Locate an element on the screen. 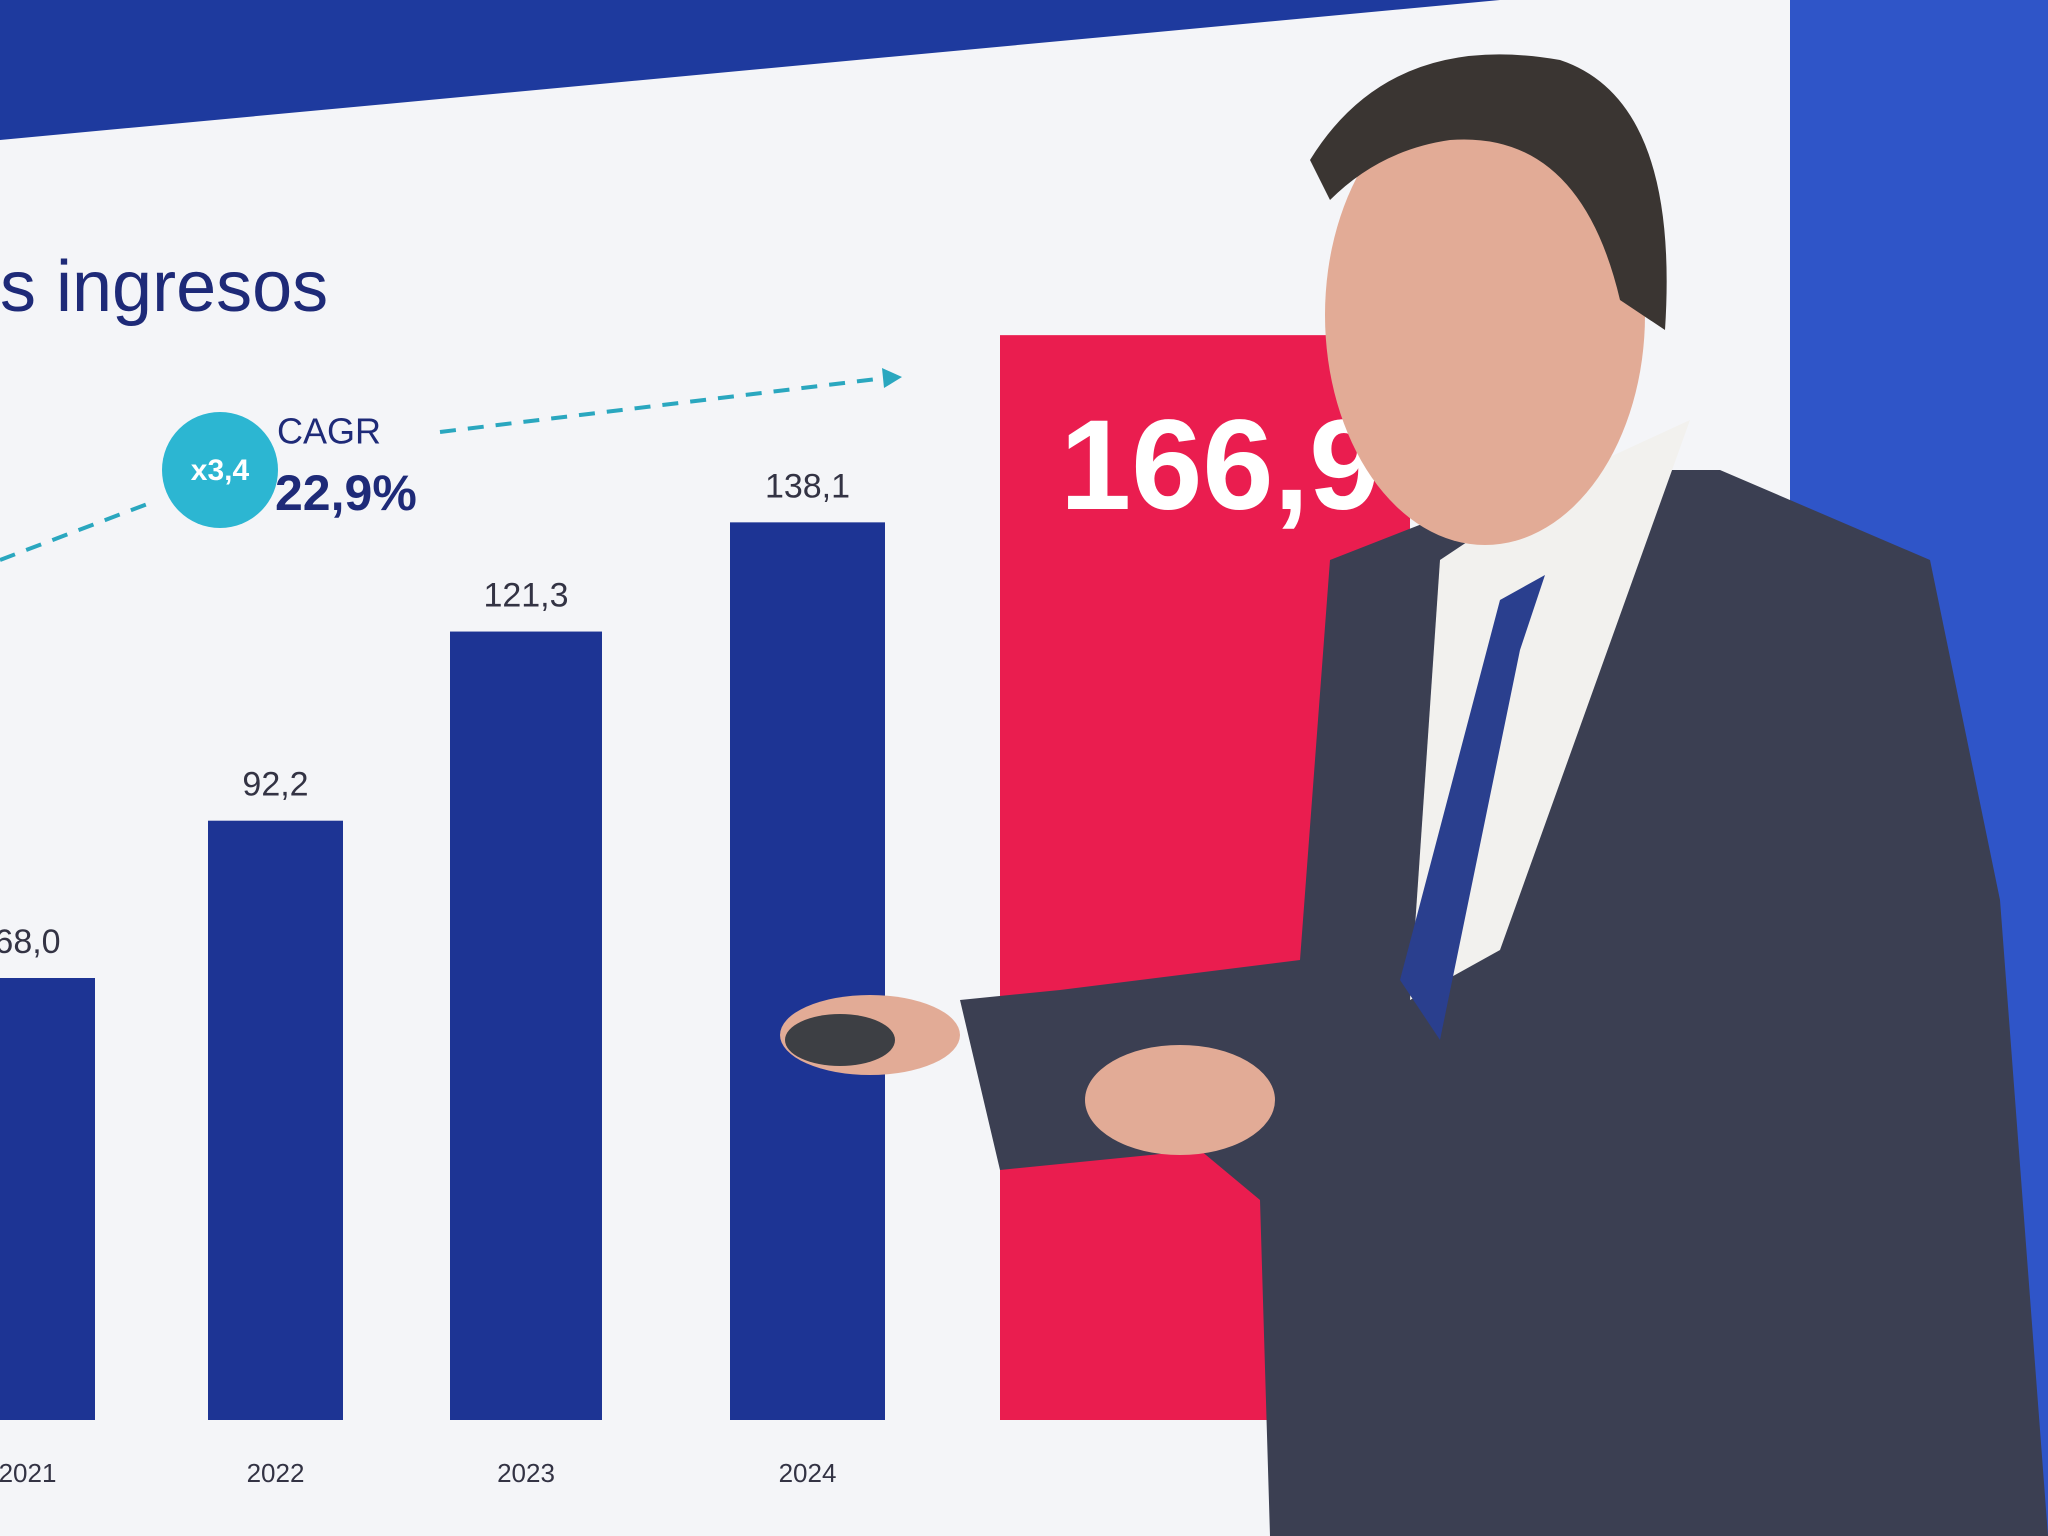  value-label: 121,3 is located at coordinates (525, 596).